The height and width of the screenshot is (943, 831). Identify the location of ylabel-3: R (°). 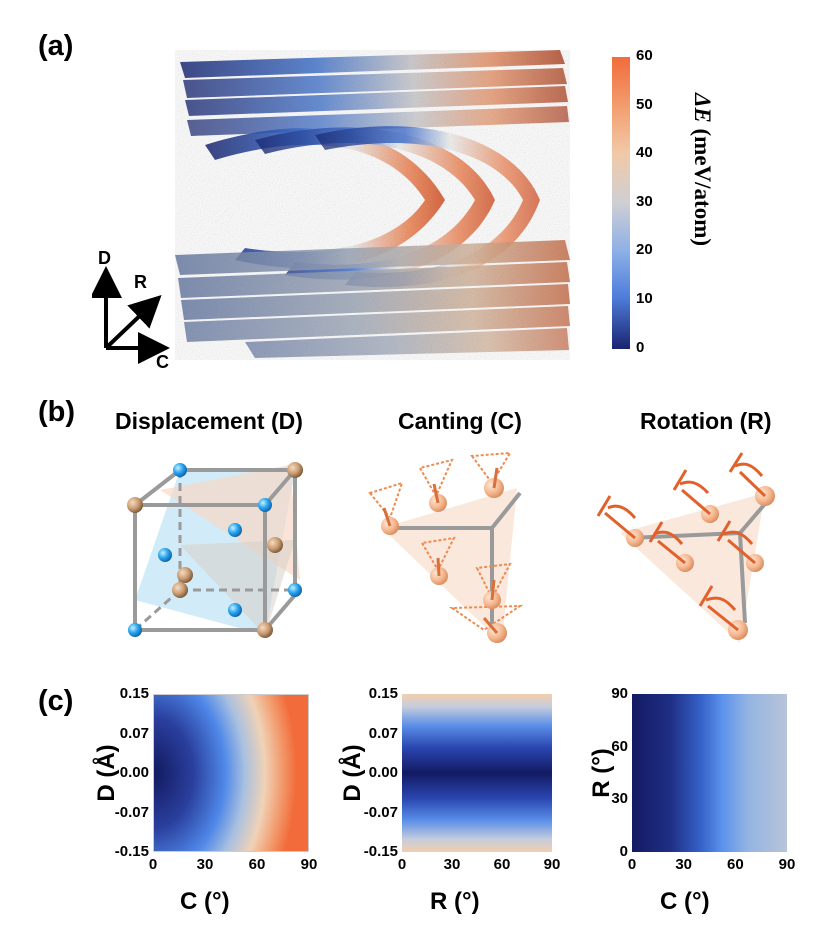
(601, 773).